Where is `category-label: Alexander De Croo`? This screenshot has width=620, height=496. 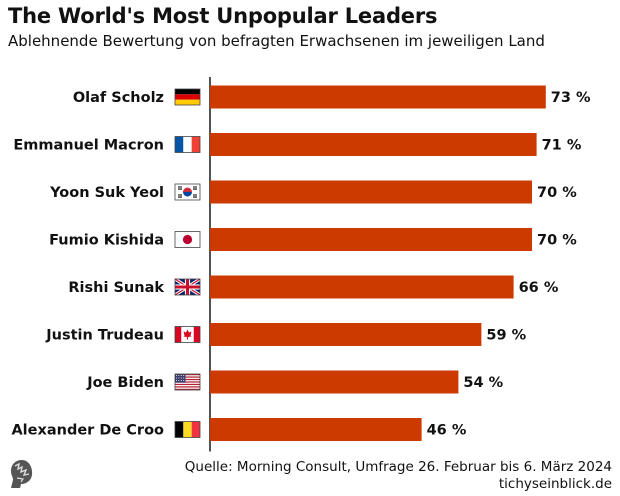 category-label: Alexander De Croo is located at coordinates (87, 431).